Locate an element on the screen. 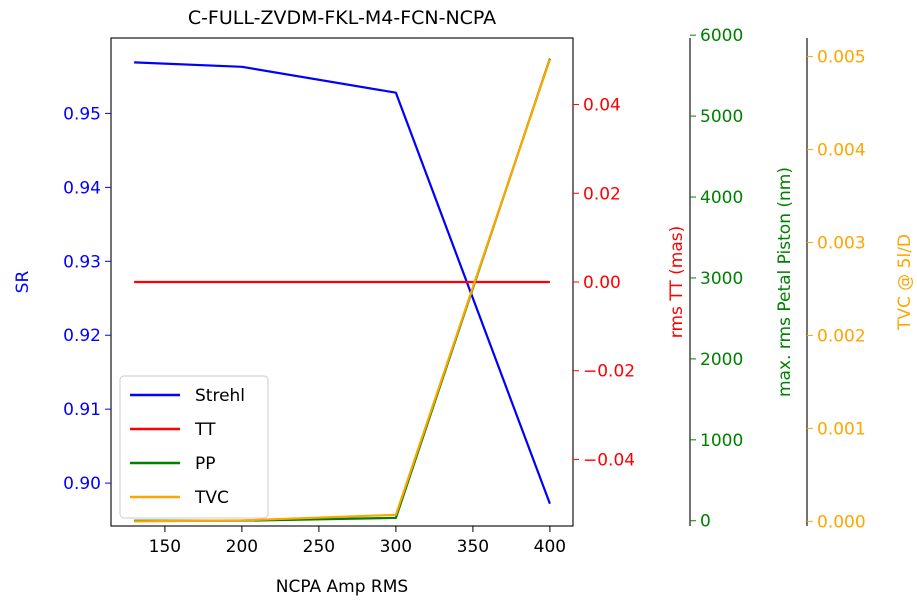 This screenshot has height=602, width=917. pp-tick-label: 5000 is located at coordinates (721, 117).